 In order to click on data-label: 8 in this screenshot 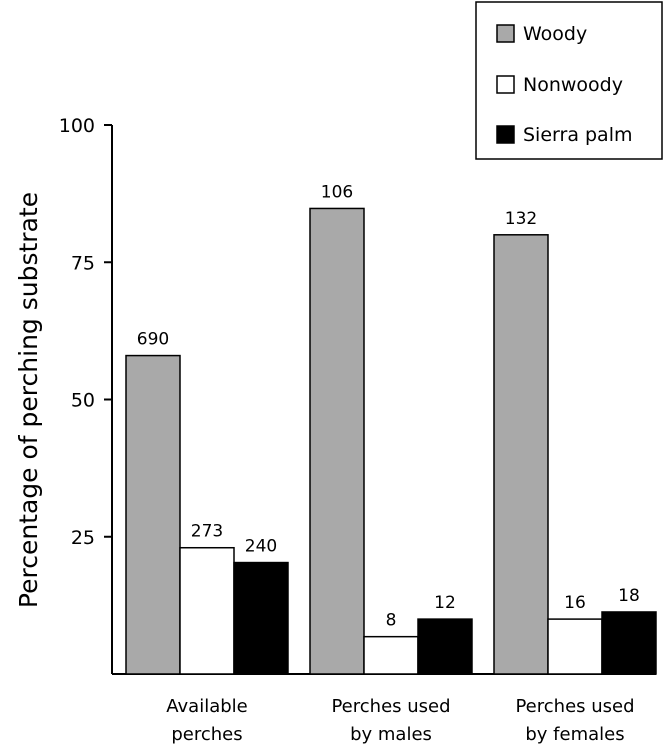, I will do `click(391, 621)`.